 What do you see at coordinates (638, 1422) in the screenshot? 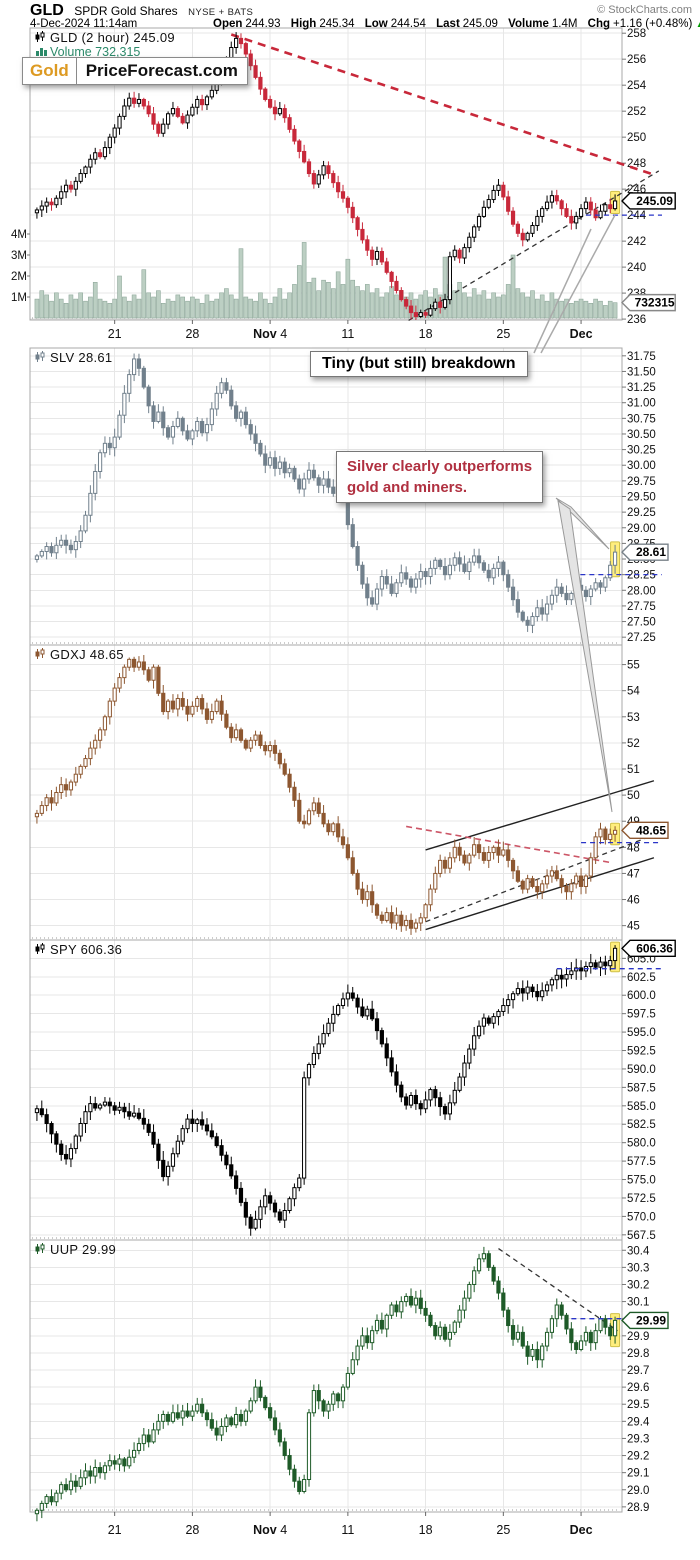
I see `y-axis-label: 29.4` at bounding box center [638, 1422].